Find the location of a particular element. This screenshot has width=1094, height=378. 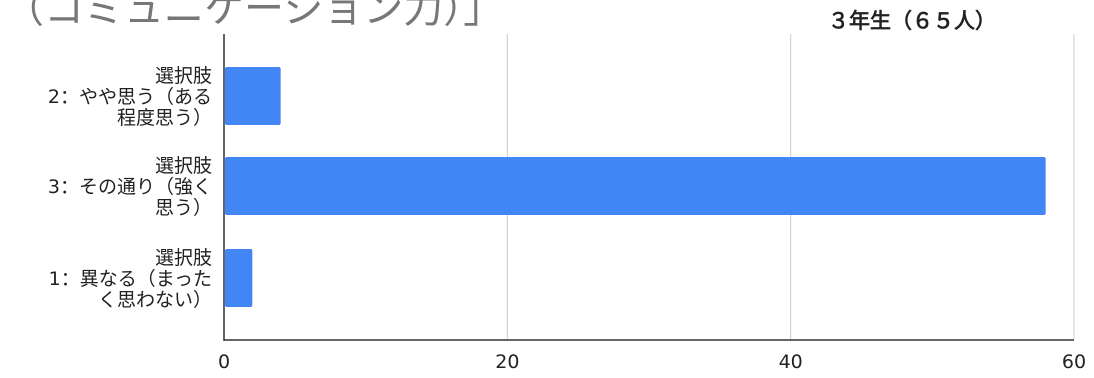

category-label-1-line-3: 程度思う） is located at coordinates (164, 118).